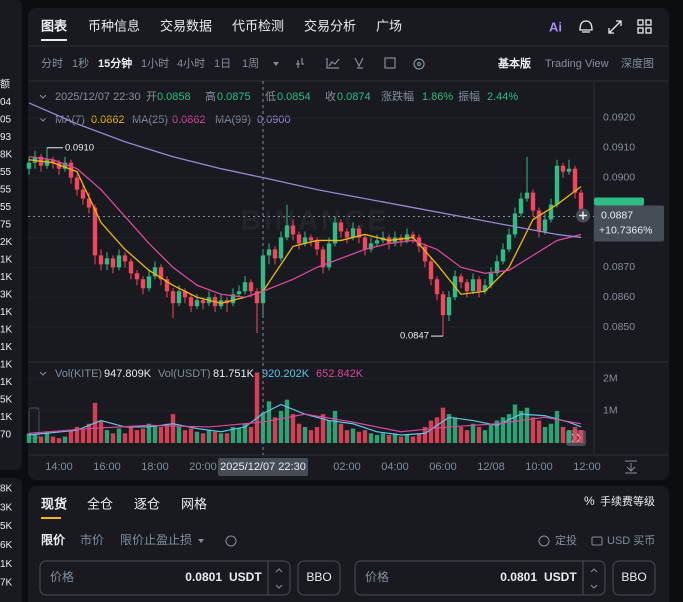 The image size is (683, 602). Describe the element at coordinates (155, 63) in the screenshot. I see `interval: 1小时` at that location.